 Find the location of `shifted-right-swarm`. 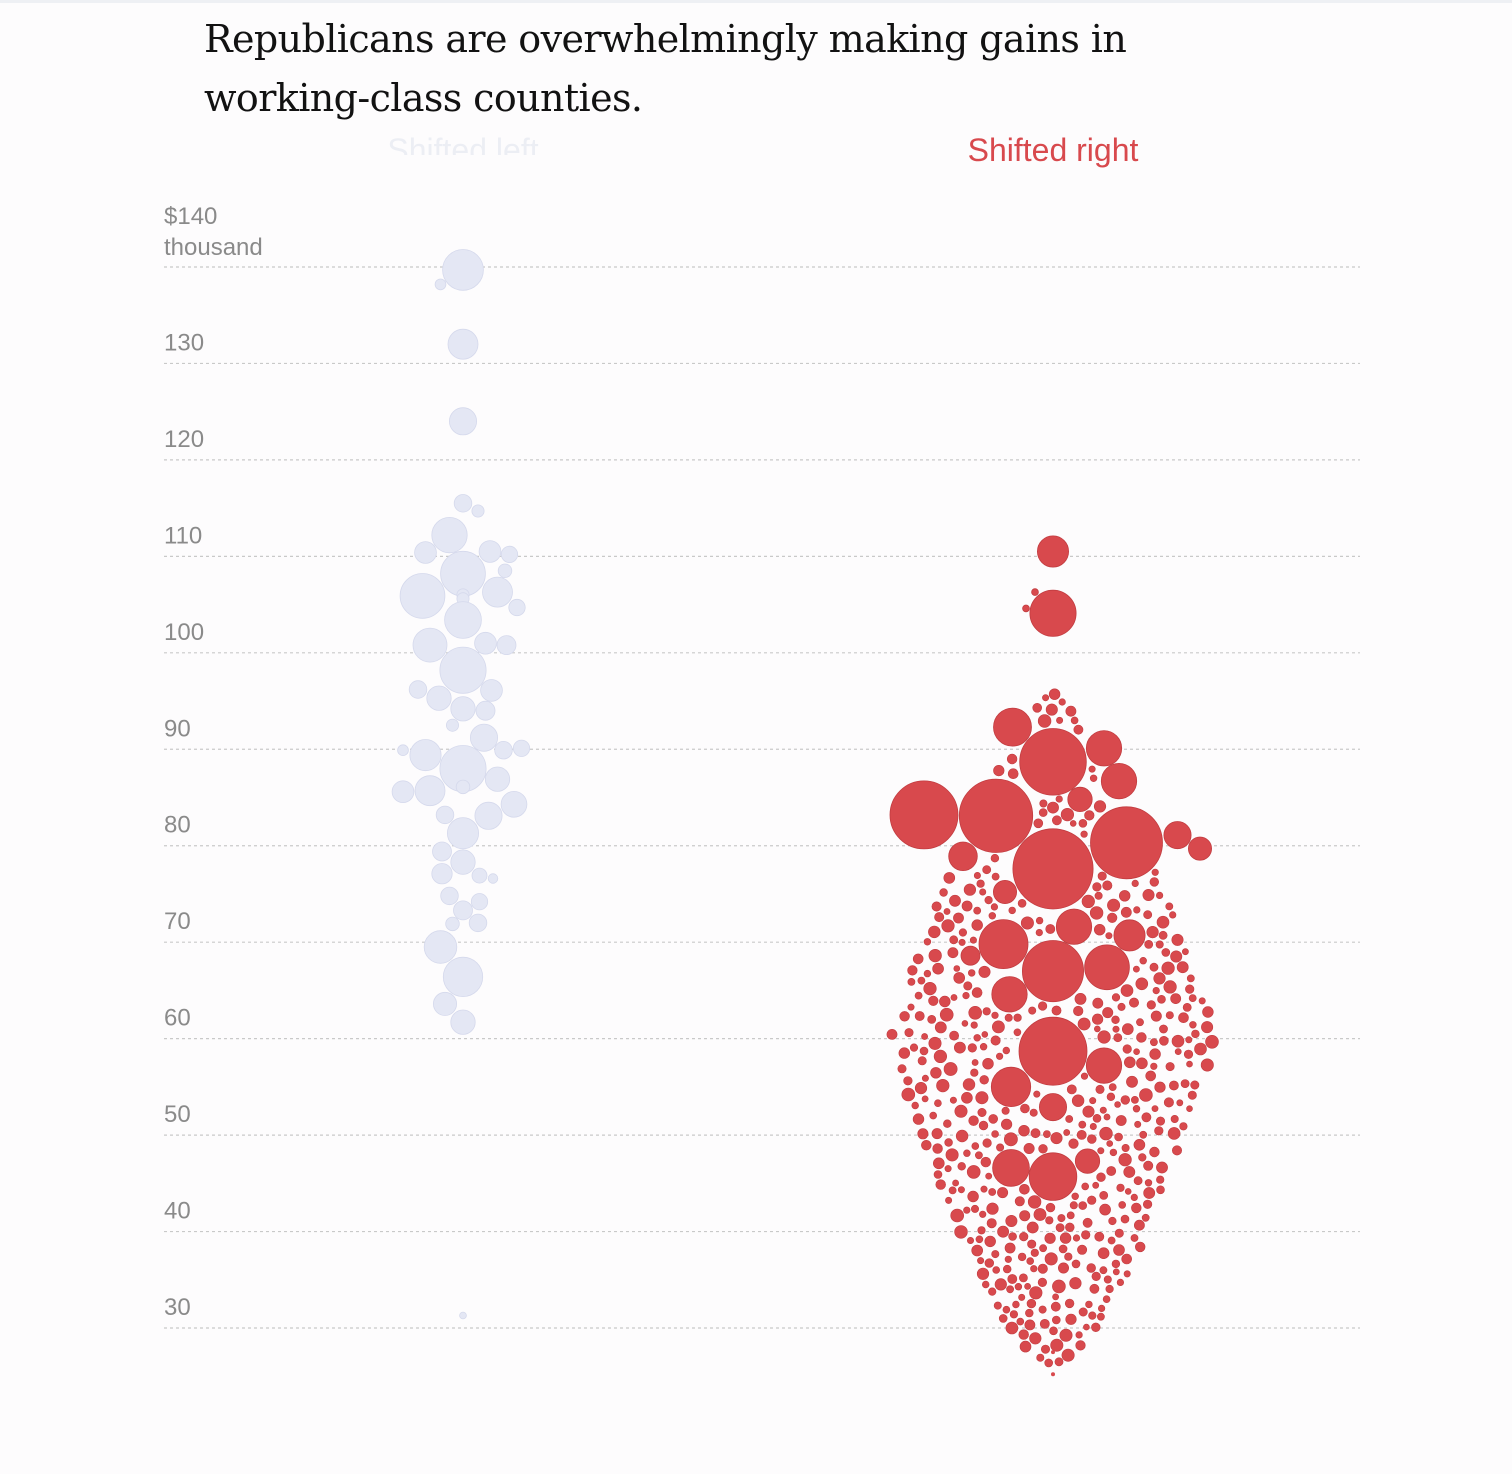

shifted-right-swarm is located at coordinates (1052, 956).